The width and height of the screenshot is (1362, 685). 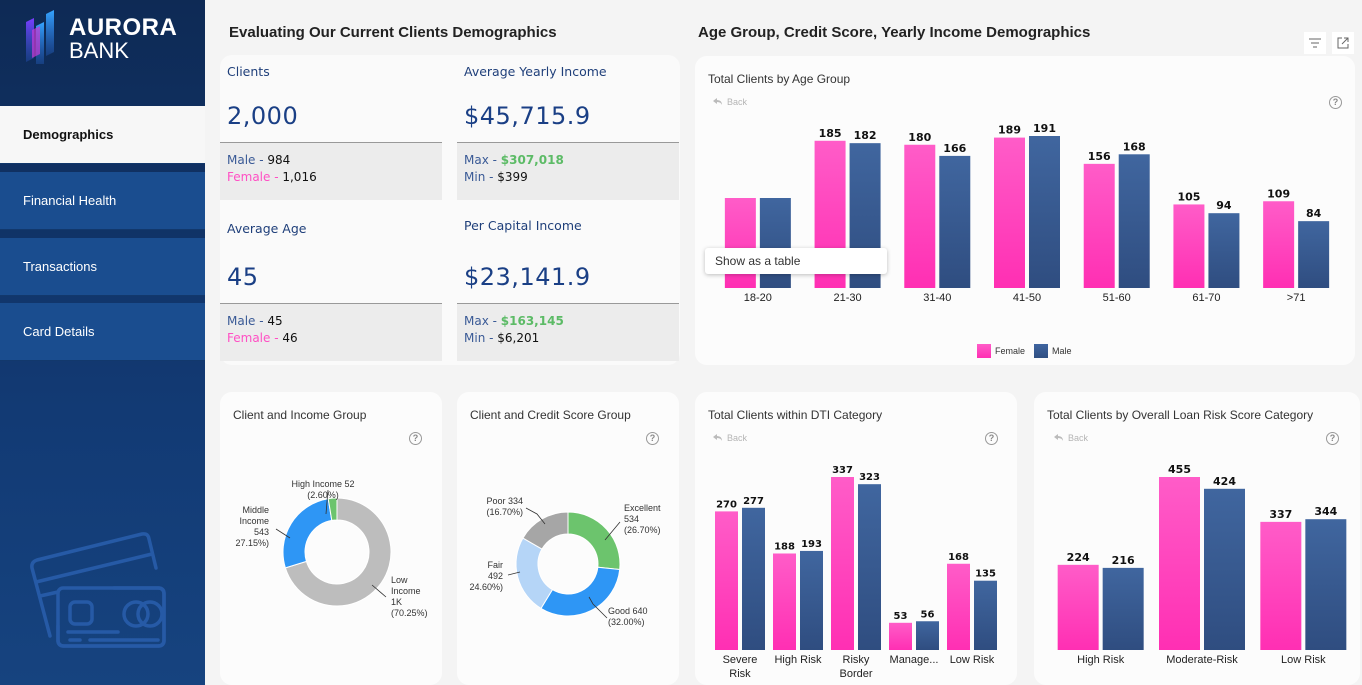 What do you see at coordinates (332, 509) in the screenshot?
I see `slice-high-income` at bounding box center [332, 509].